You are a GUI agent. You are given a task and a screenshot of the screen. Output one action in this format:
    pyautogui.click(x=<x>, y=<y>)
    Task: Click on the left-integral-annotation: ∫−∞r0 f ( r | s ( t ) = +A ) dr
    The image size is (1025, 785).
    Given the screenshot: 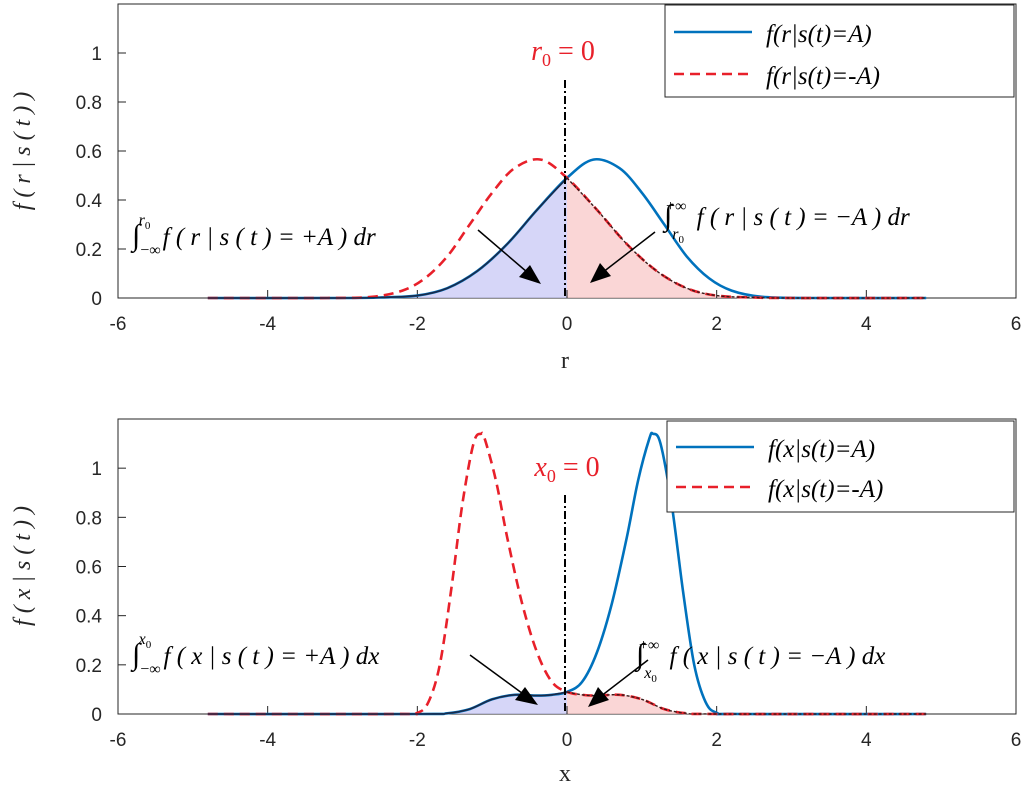 What is the action you would take?
    pyautogui.click(x=253, y=235)
    